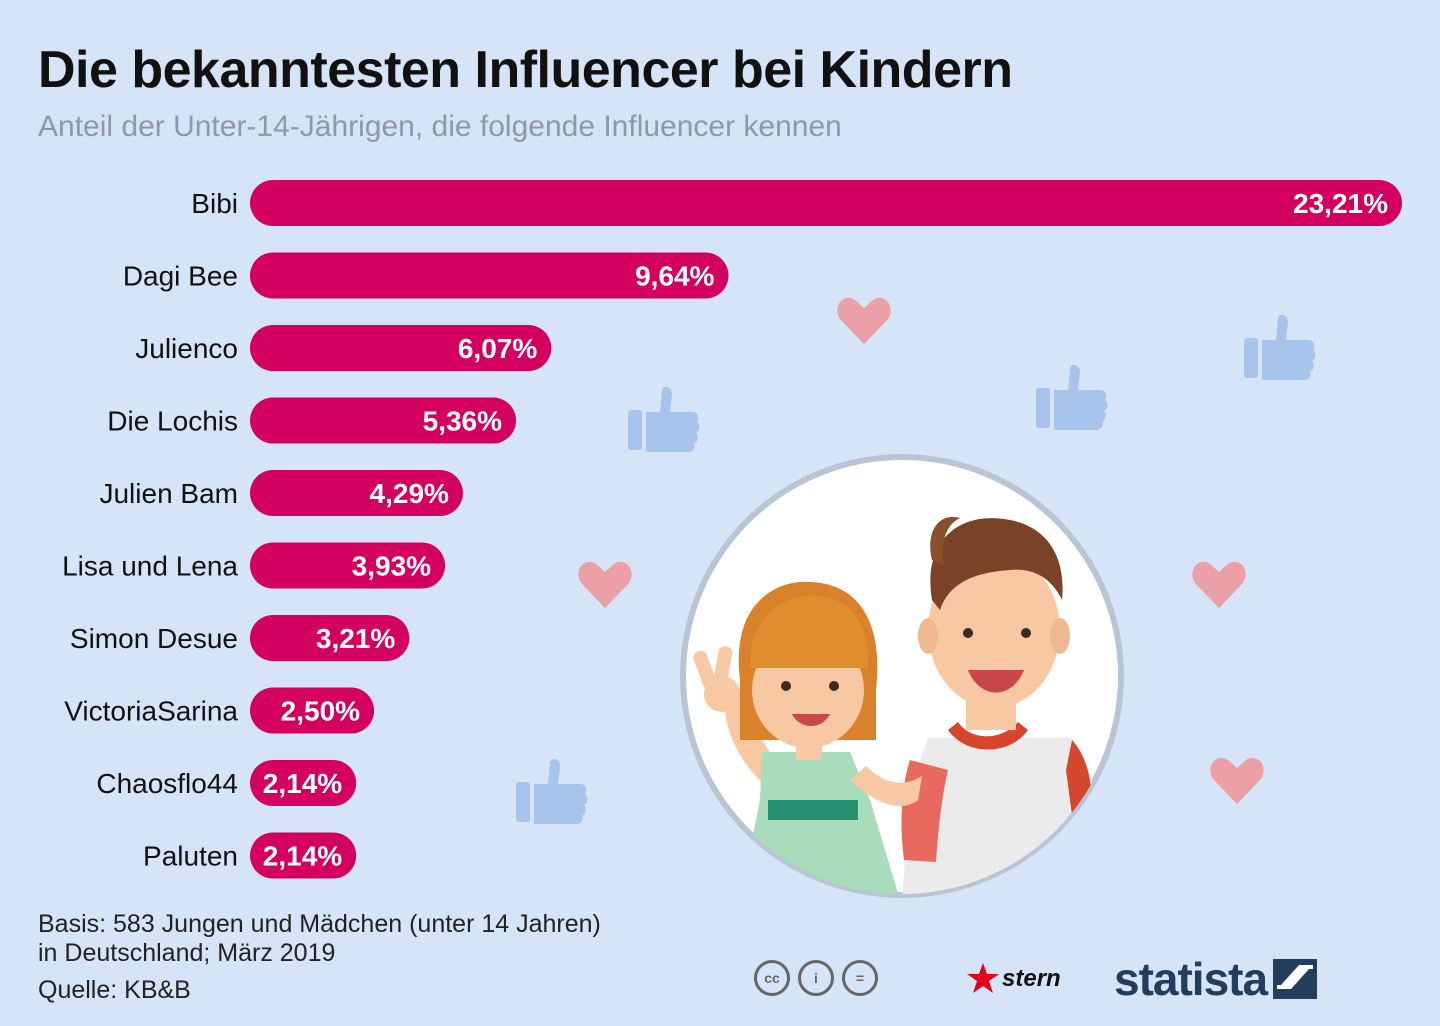 This screenshot has width=1440, height=1026. I want to click on category-label: Dagi Bee, so click(180, 276).